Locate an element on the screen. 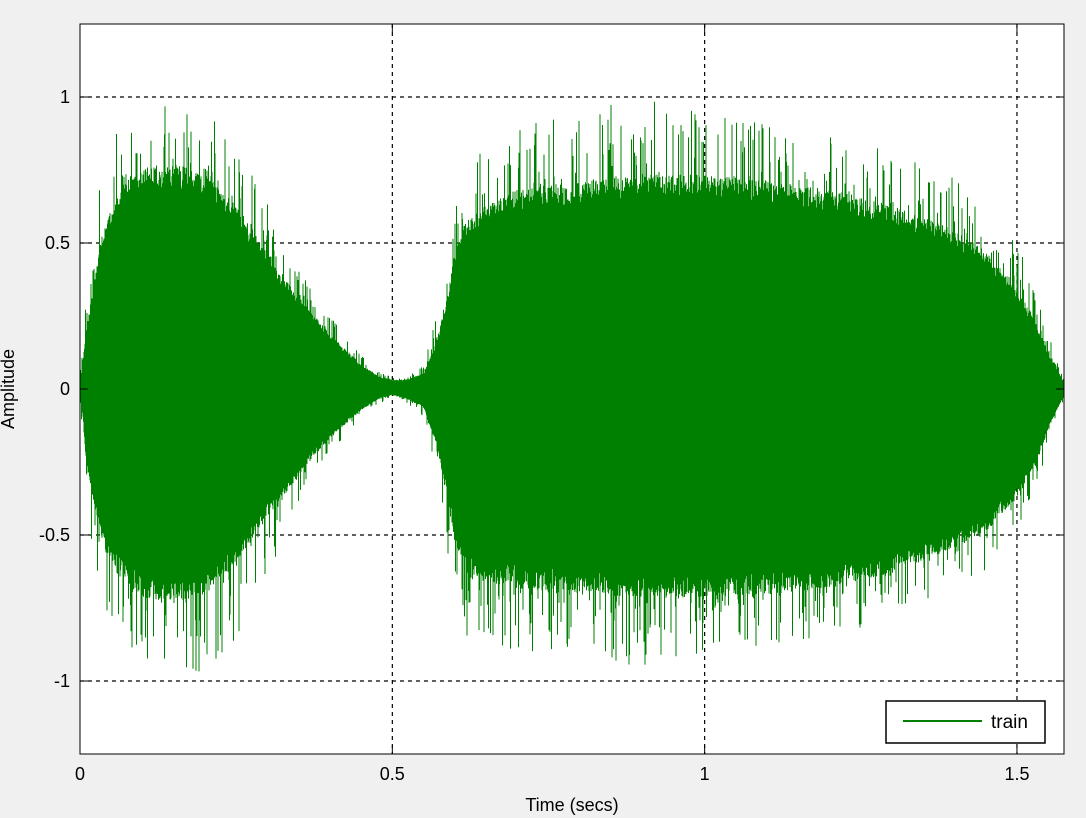 This screenshot has width=1086, height=818. x-tick-label-0: 0 is located at coordinates (80, 774).